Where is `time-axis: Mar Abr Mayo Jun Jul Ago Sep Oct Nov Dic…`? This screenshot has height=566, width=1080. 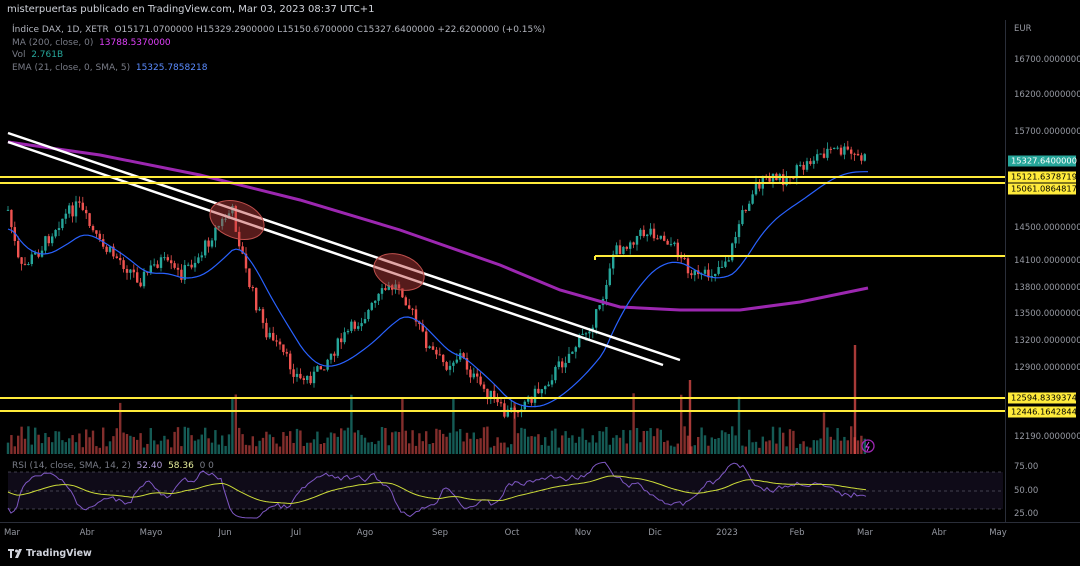 time-axis: Mar Abr Mayo Jun Jul Ago Sep Oct Nov Dic… is located at coordinates (540, 532).